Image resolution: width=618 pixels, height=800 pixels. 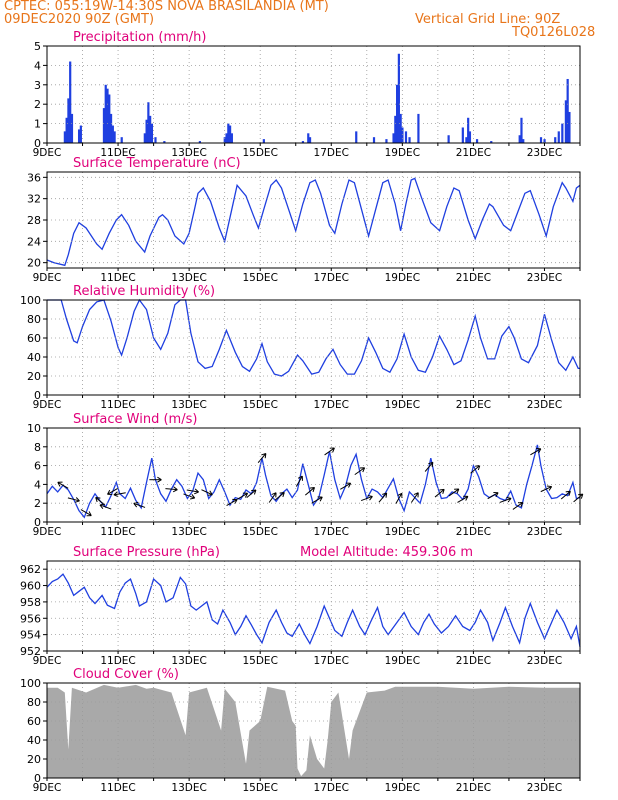 What do you see at coordinates (144, 291) in the screenshot?
I see `rh-title: Relative Humidity (%)` at bounding box center [144, 291].